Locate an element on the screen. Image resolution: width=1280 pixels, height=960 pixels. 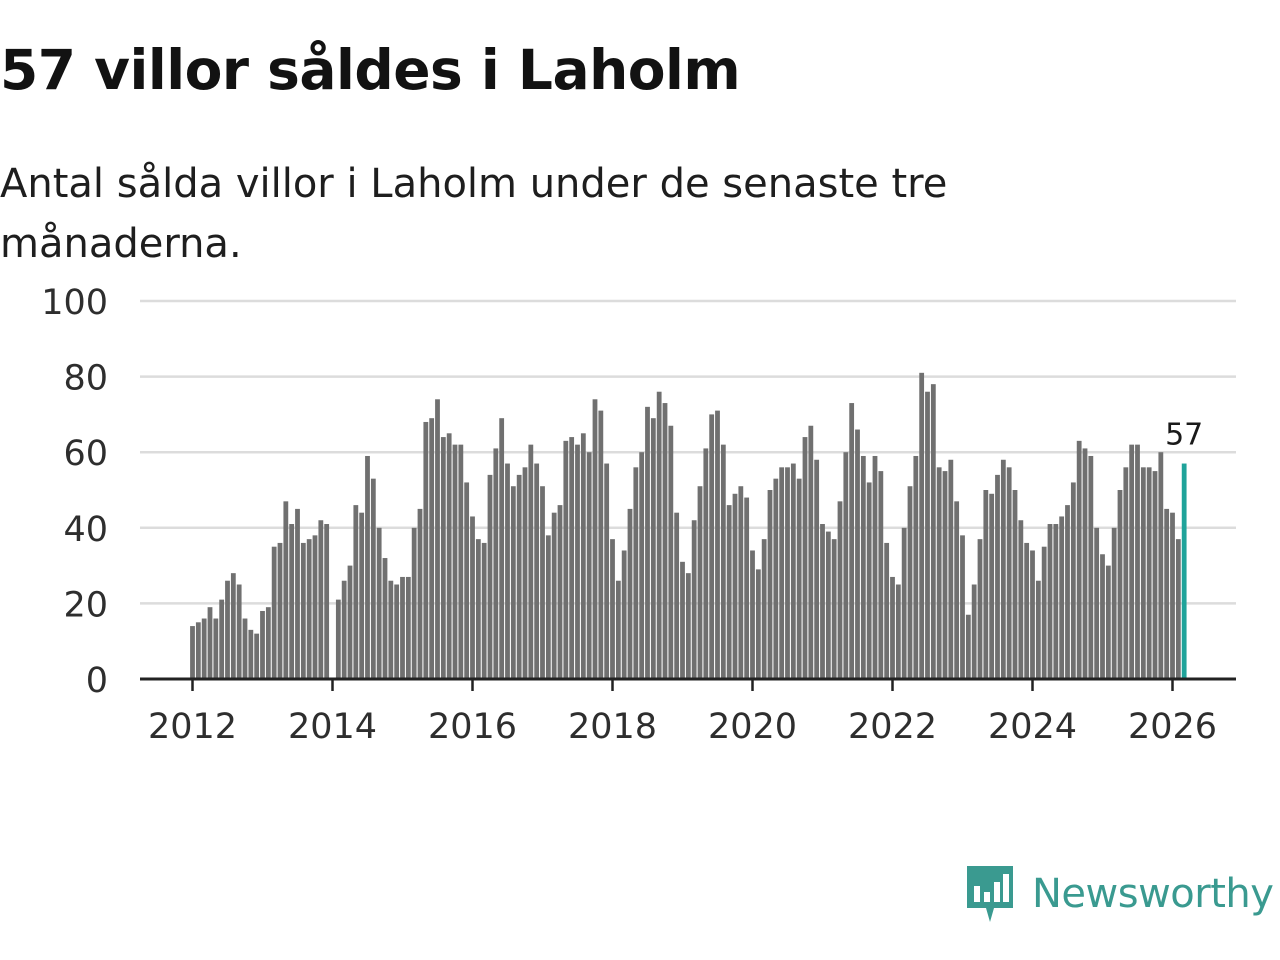
newsworthy-logo-icon is located at coordinates (990, 894).